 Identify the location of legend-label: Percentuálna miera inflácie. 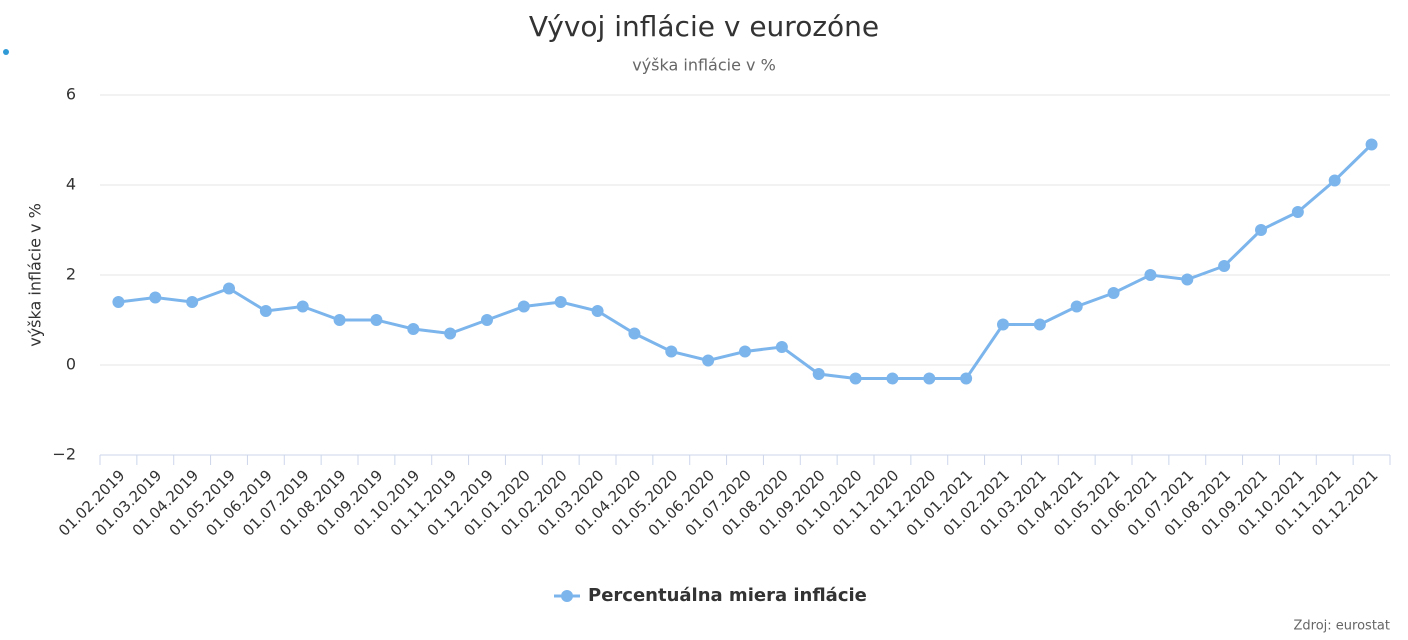
(727, 595).